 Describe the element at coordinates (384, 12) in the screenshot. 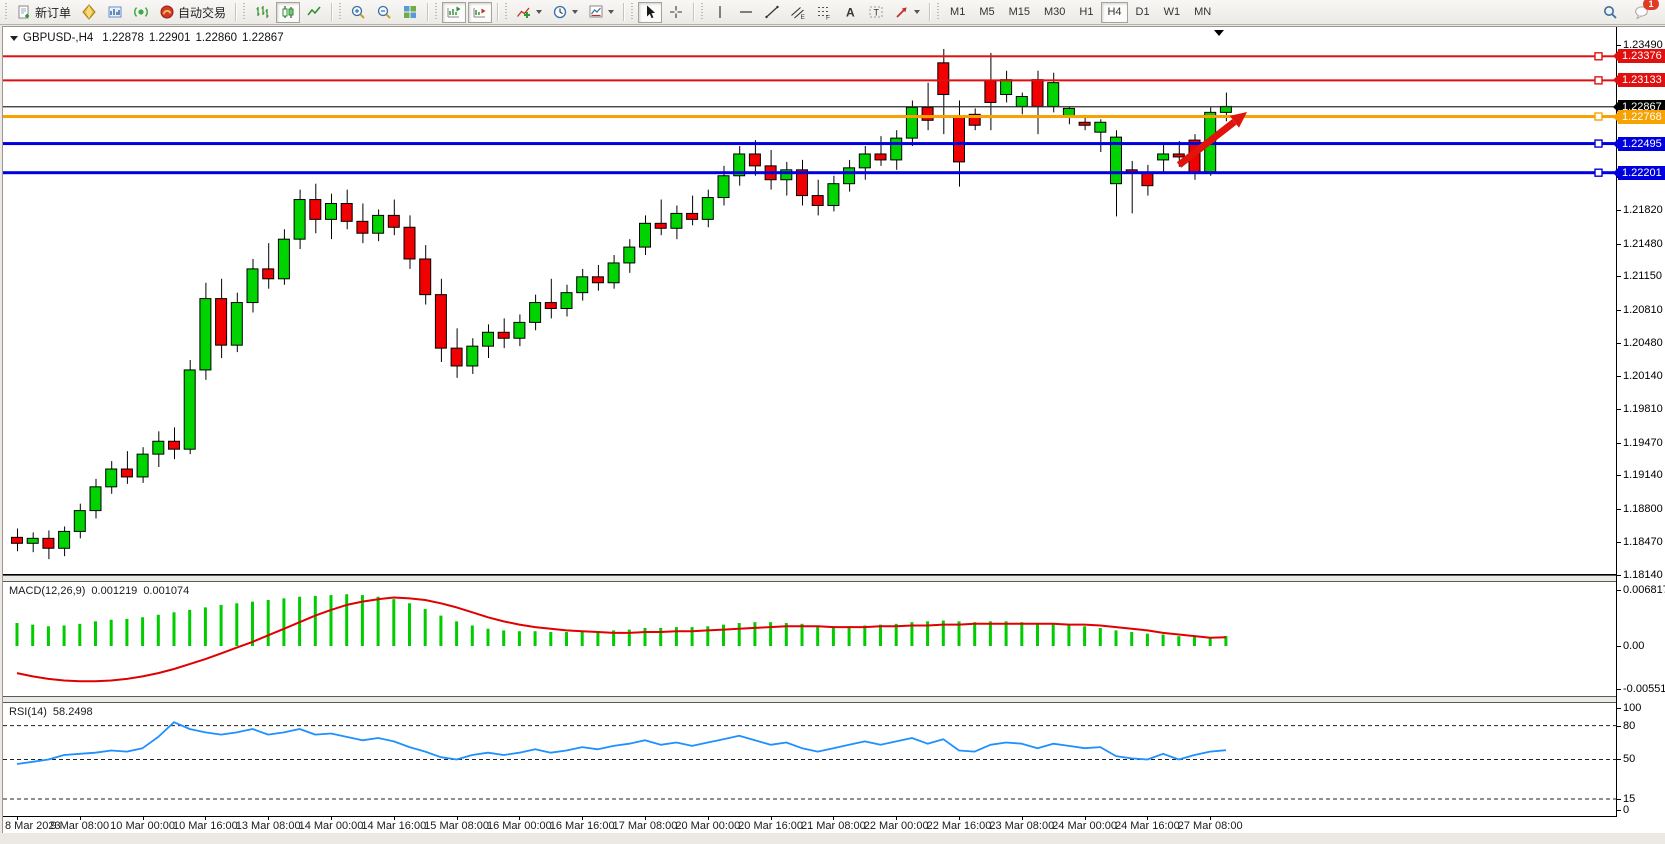

I see `zoom-out-button` at that location.